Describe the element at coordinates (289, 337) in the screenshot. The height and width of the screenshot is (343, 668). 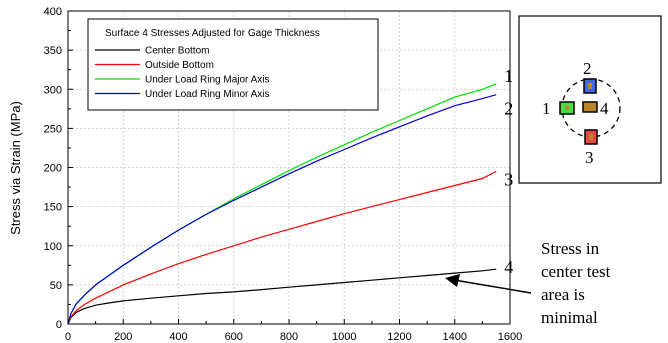
I see `x-tick-label: 800` at that location.